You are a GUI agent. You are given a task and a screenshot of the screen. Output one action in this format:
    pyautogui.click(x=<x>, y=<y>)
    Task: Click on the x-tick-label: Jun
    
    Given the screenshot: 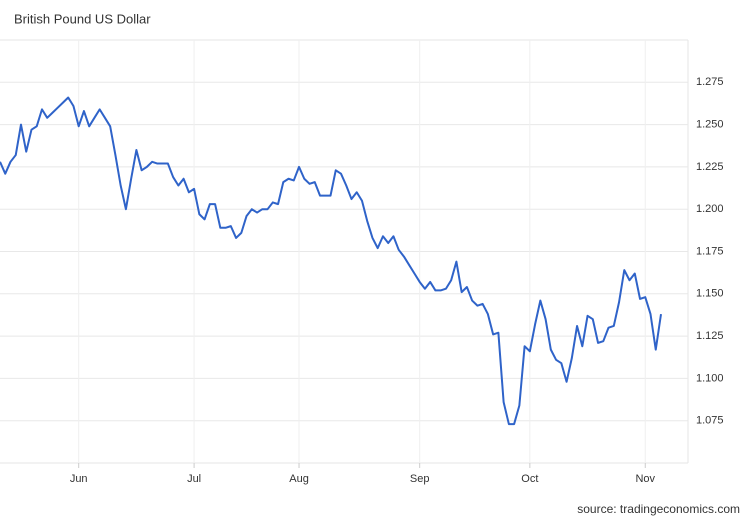 What is the action you would take?
    pyautogui.click(x=79, y=479)
    